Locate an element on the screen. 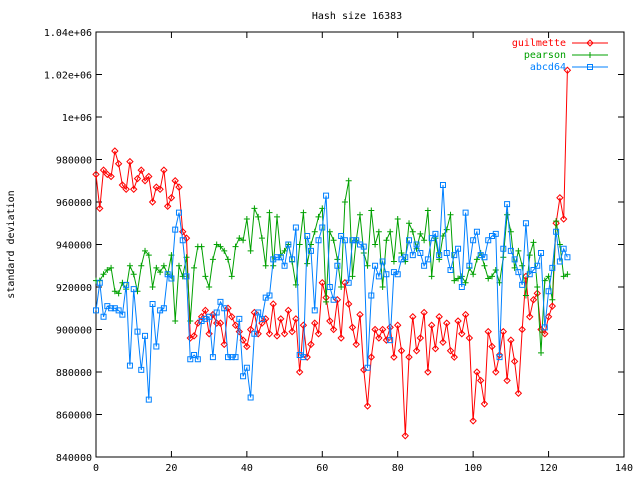 This screenshot has width=640, height=480. legend-label-guilmette: guilmette is located at coordinates (539, 43).